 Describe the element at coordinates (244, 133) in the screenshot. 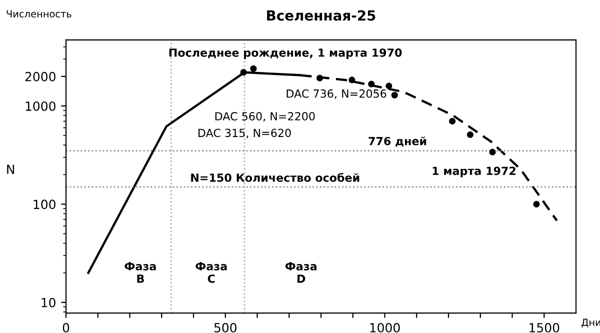

I see `annotation: DAC 315, N=620` at that location.